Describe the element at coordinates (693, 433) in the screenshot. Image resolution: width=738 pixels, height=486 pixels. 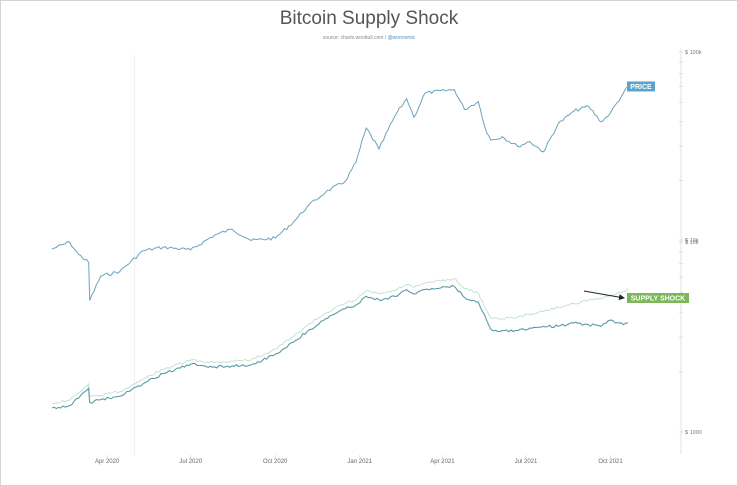
I see `supply-ytick-label: $ 1000` at that location.